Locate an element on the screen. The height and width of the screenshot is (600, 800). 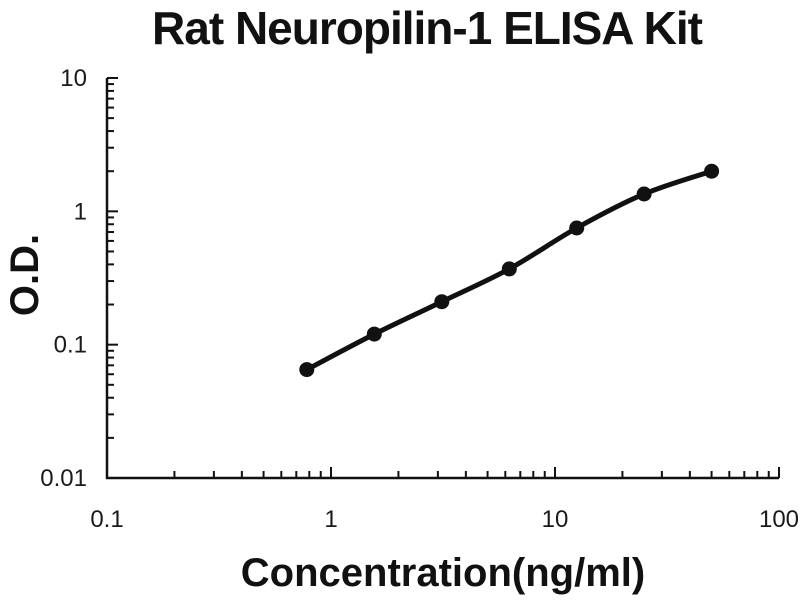
y-tick-label: 0.01 is located at coordinates (63, 478).